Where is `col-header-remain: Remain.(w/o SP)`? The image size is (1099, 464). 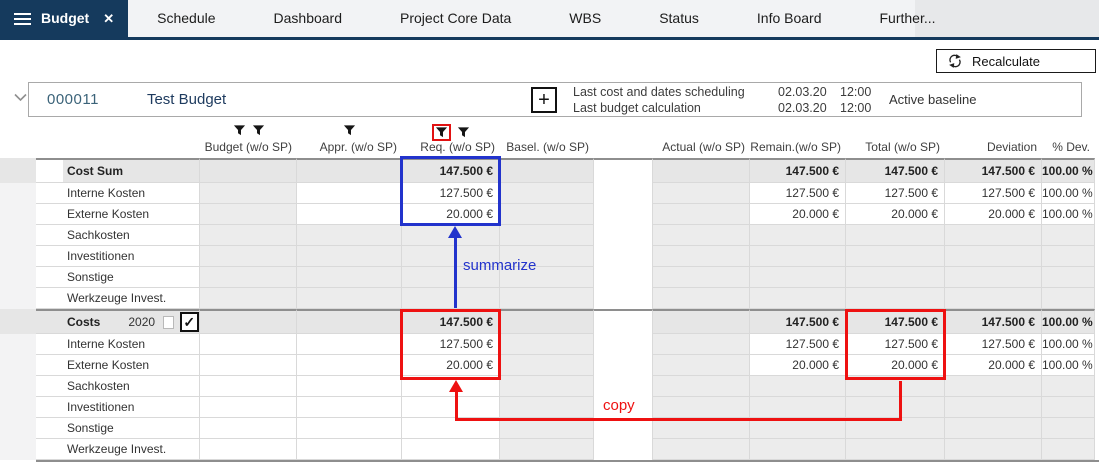 col-header-remain: Remain.(w/o SP) is located at coordinates (798, 139).